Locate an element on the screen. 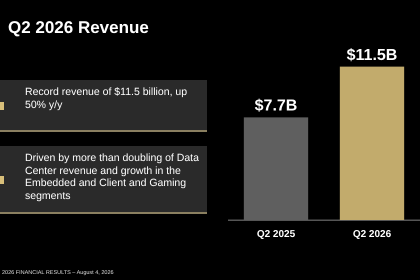 The width and height of the screenshot is (420, 280). x-tick-label: Q2 2026 is located at coordinates (372, 234).